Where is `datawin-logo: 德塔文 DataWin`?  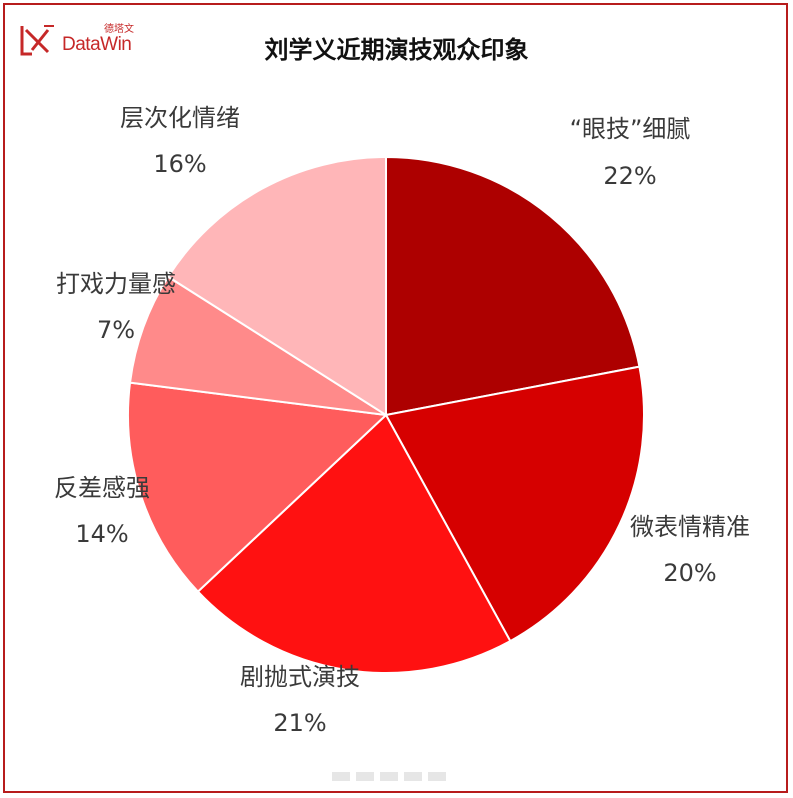
datawin-logo: 德塔文 DataWin is located at coordinates (83, 40).